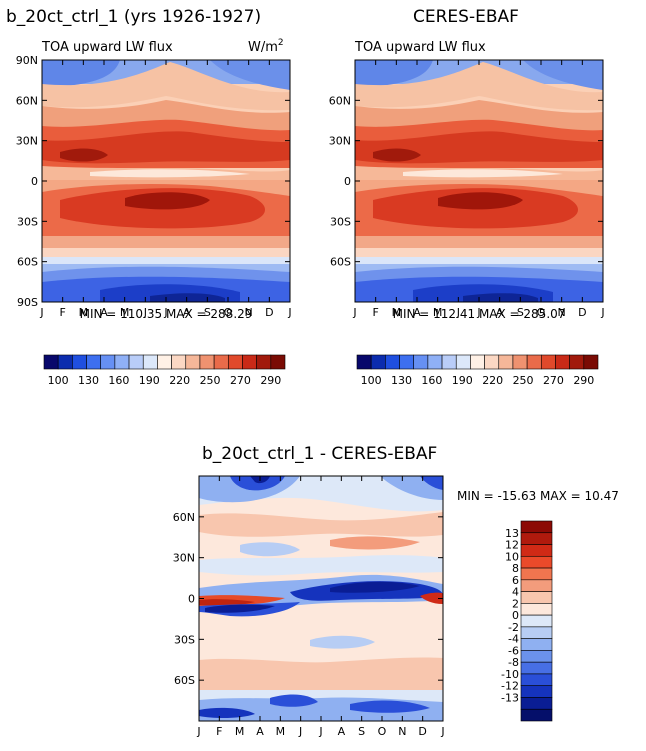 The height and width of the screenshot is (751, 646). Describe the element at coordinates (512, 545) in the screenshot. I see `colorbar-label: 12` at that location.